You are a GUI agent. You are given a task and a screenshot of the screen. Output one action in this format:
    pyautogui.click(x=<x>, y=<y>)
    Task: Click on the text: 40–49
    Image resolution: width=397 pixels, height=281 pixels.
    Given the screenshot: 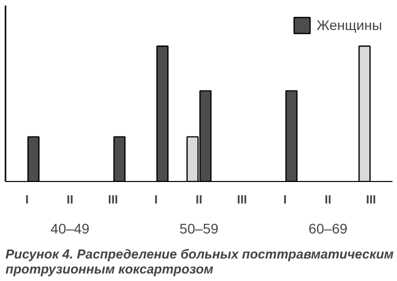 What is the action you would take?
    pyautogui.click(x=70, y=228)
    